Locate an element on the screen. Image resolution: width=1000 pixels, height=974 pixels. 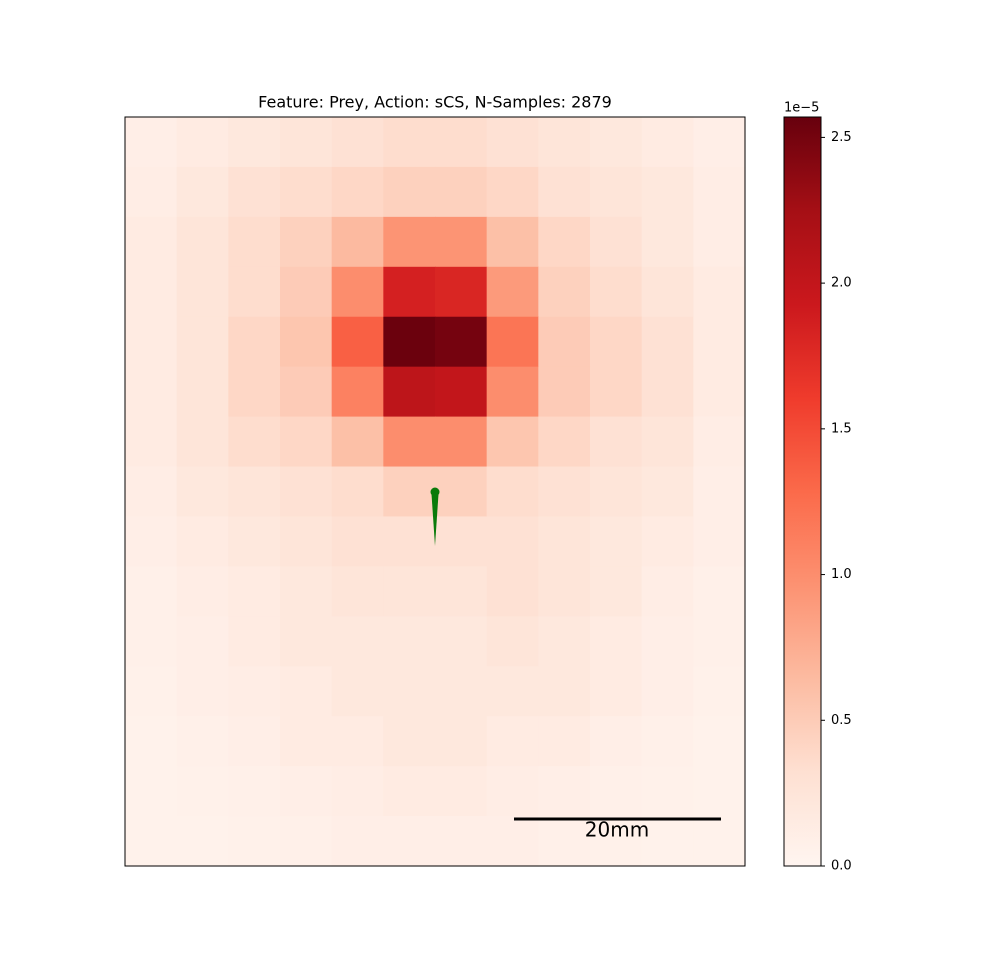
colorbar-offset: 1e−5 is located at coordinates (801, 108).